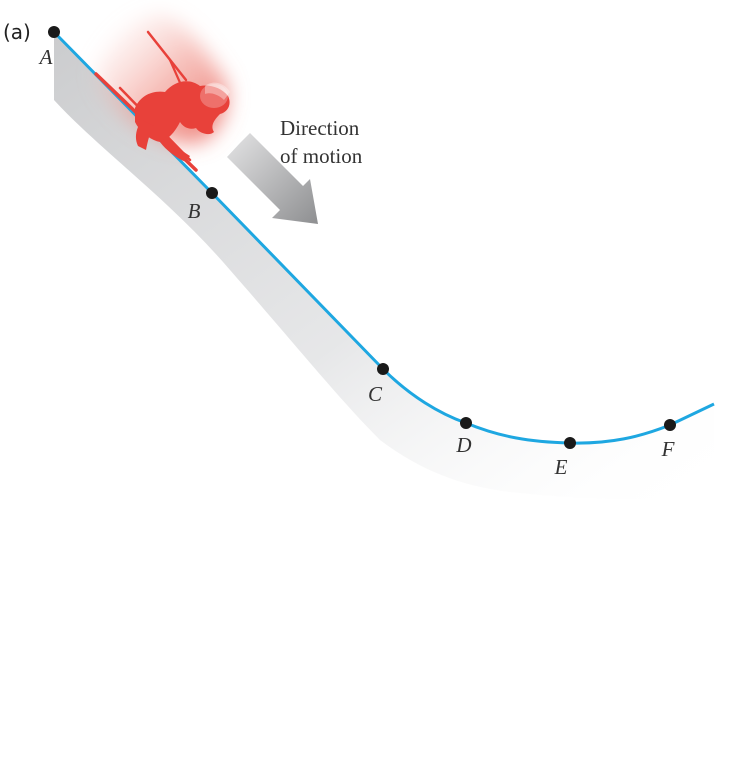 This screenshot has width=750, height=784. I want to click on point-b-marker, so click(212, 193).